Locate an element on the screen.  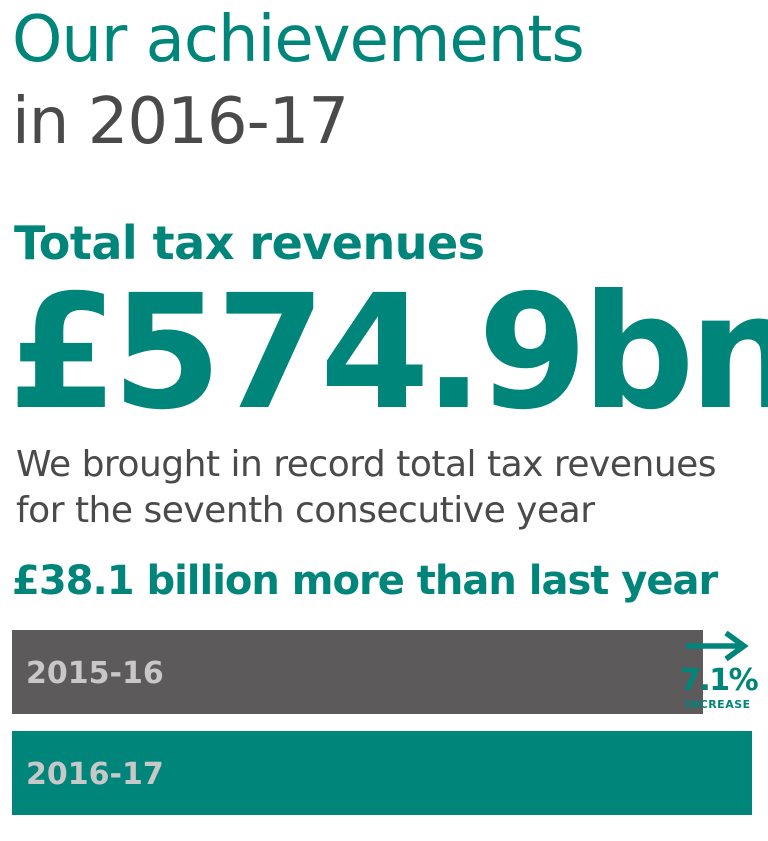
bar-label-2015-16: 2015-16 is located at coordinates (95, 673).